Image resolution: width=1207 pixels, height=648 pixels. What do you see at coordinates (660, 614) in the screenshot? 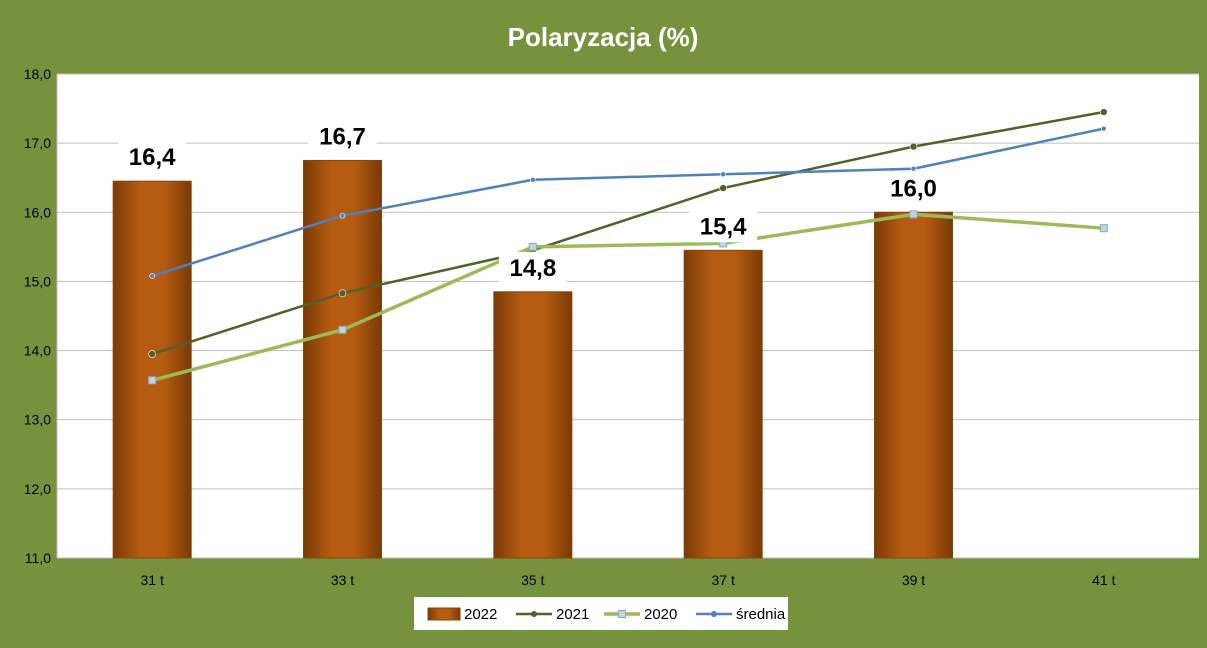
I see `legend-label: 2020` at bounding box center [660, 614].